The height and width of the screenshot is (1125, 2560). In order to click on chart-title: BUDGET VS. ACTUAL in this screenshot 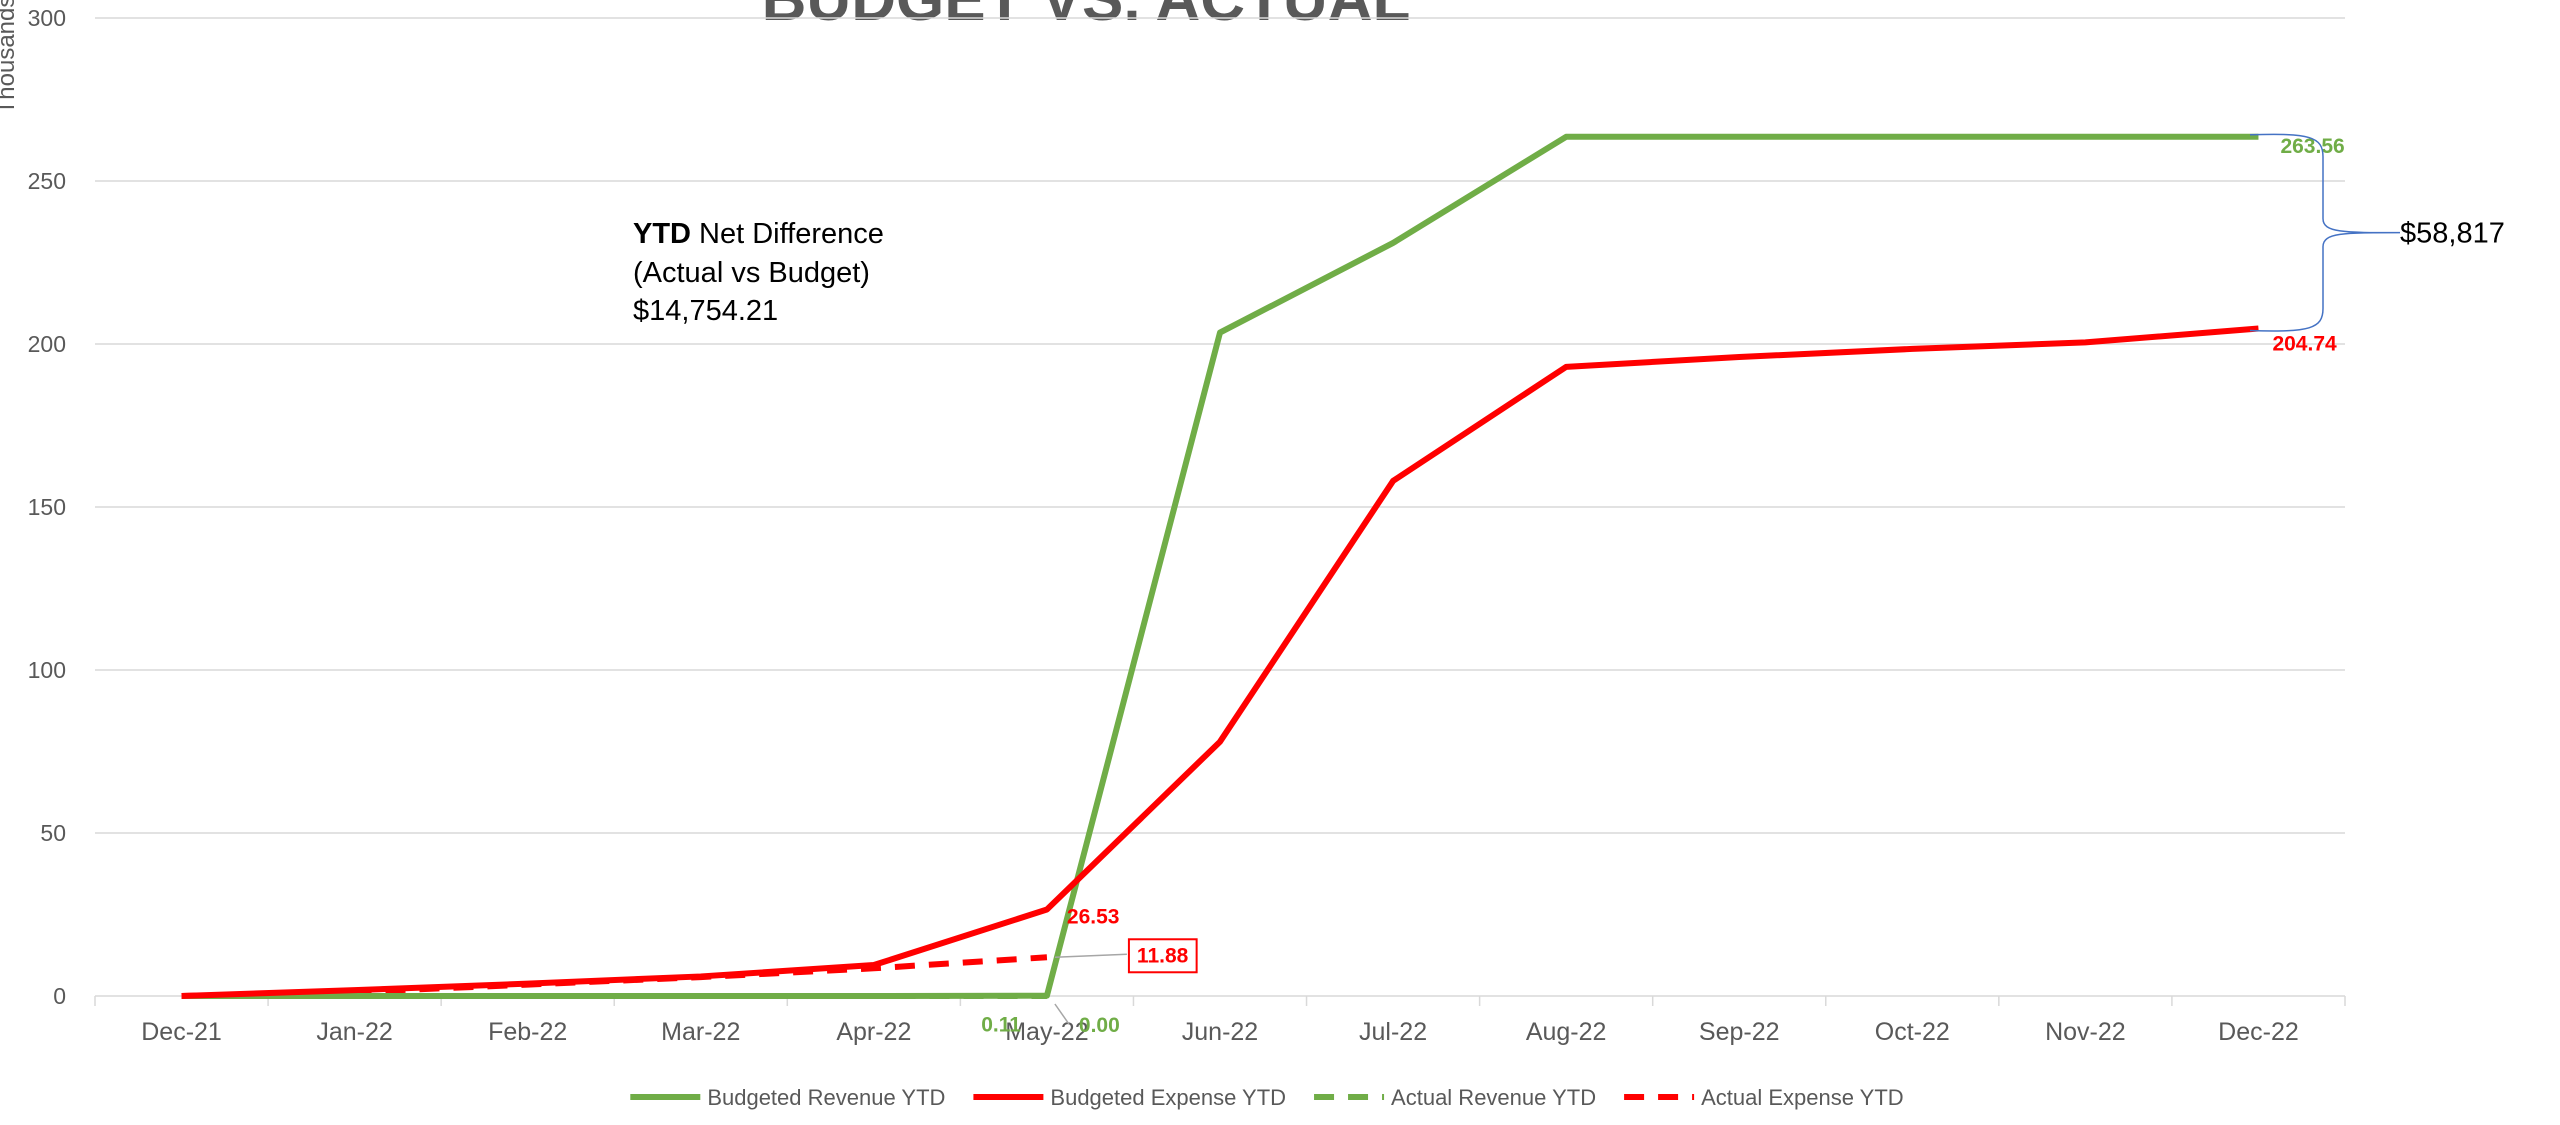, I will do `click(1086, 17)`.